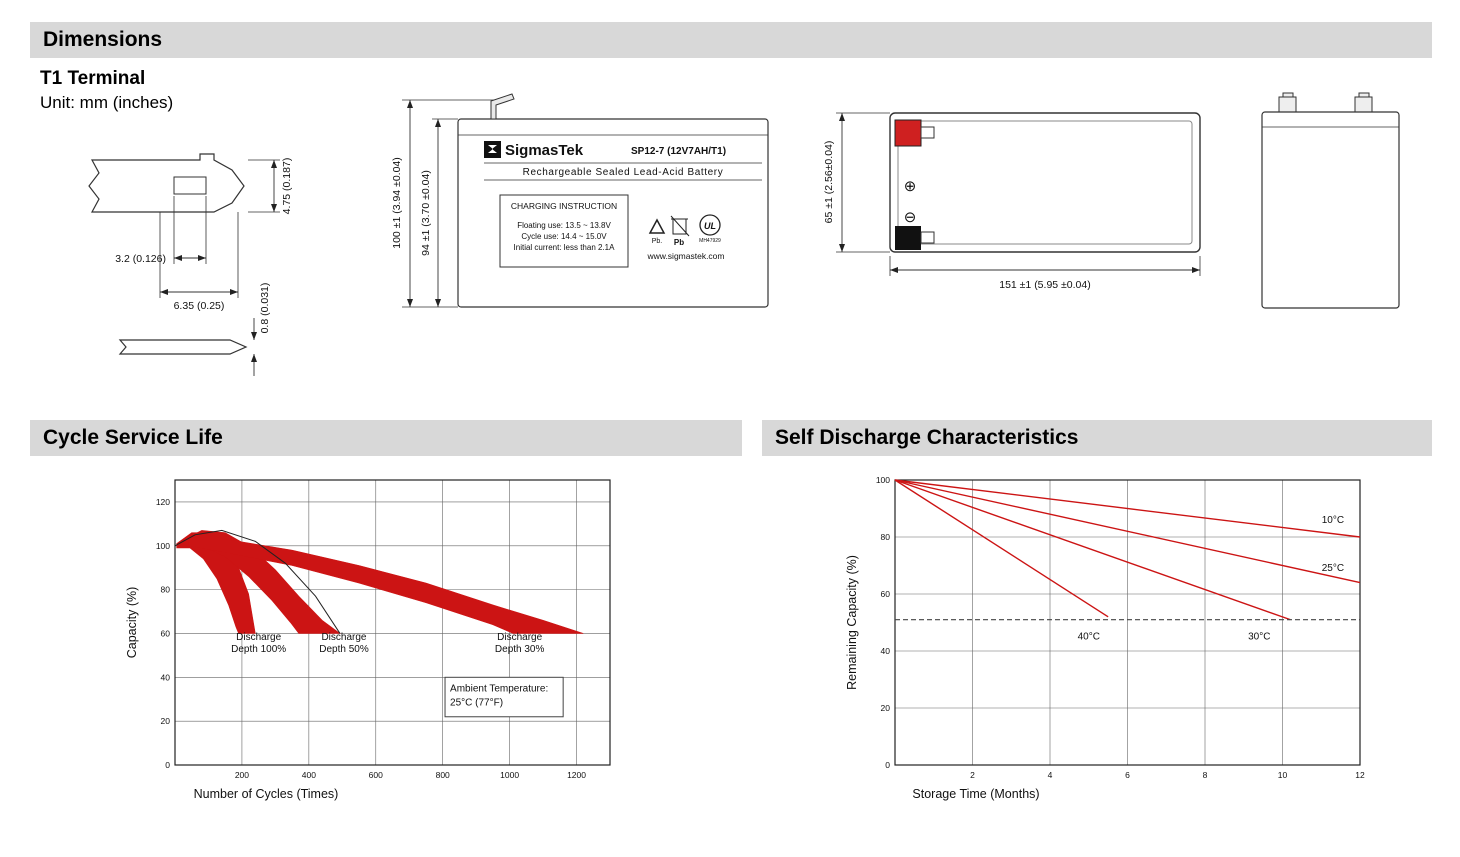 The width and height of the screenshot is (1460, 857). I want to click on chart-annotation: 25°C, so click(1333, 568).